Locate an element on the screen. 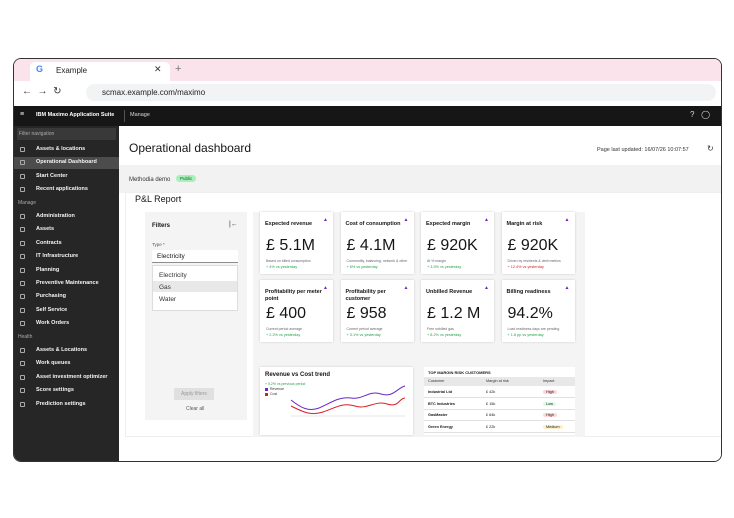  filter-panel is located at coordinates (196, 316).